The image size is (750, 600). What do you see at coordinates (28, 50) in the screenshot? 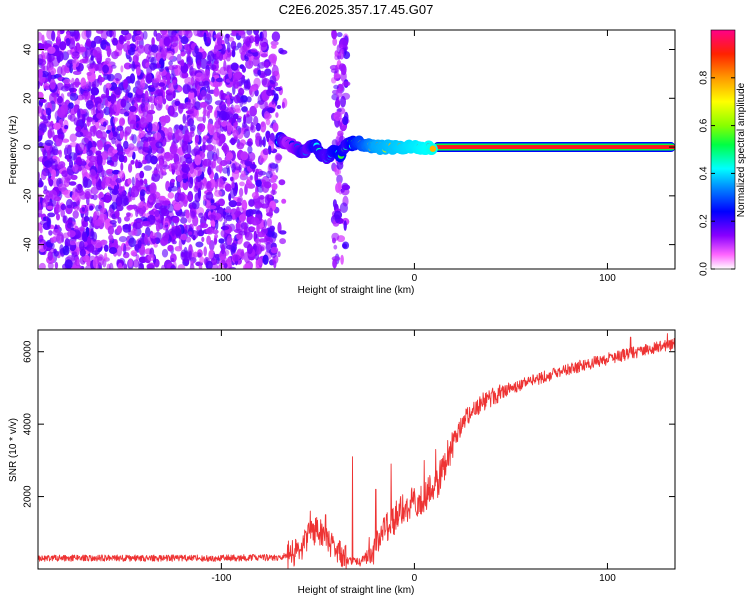
I see `spectrogram-ytick-label: 40` at bounding box center [28, 50].